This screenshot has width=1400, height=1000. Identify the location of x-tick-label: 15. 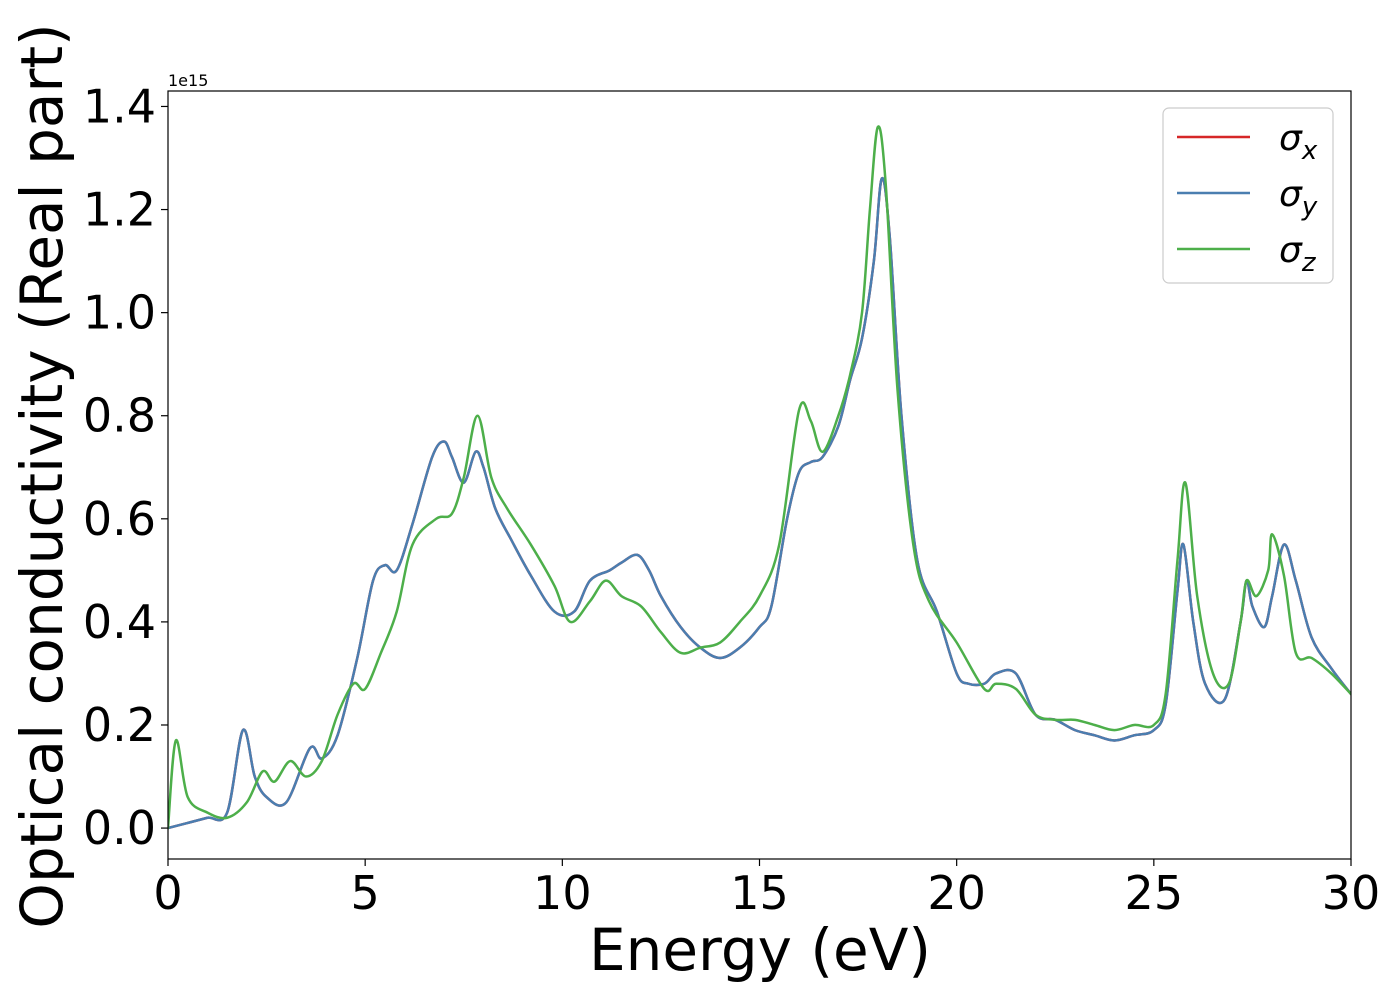
(759, 893).